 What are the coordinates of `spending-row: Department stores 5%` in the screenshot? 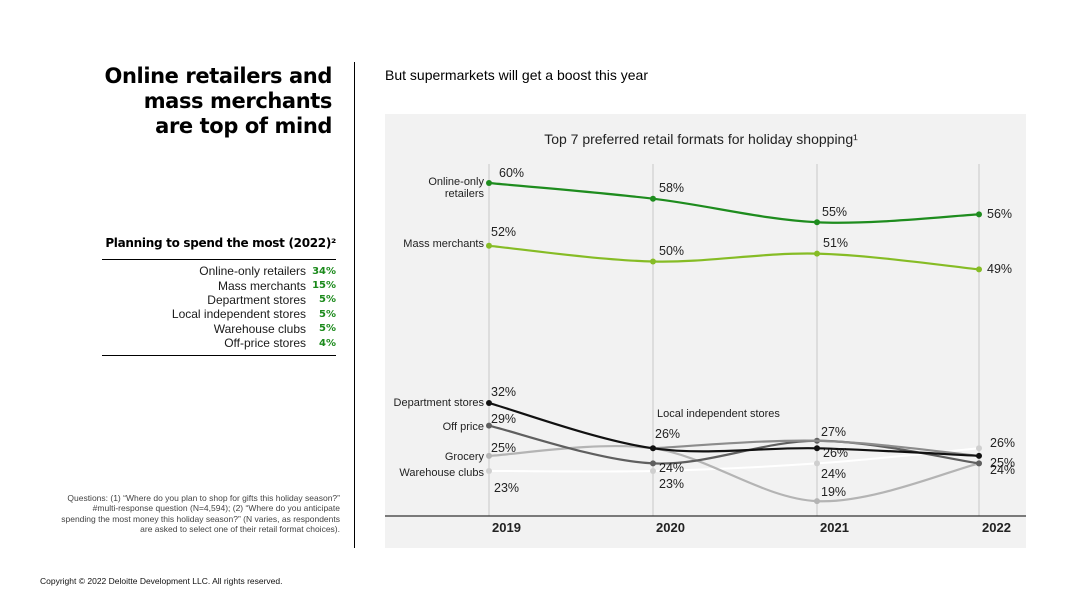 It's located at (219, 300).